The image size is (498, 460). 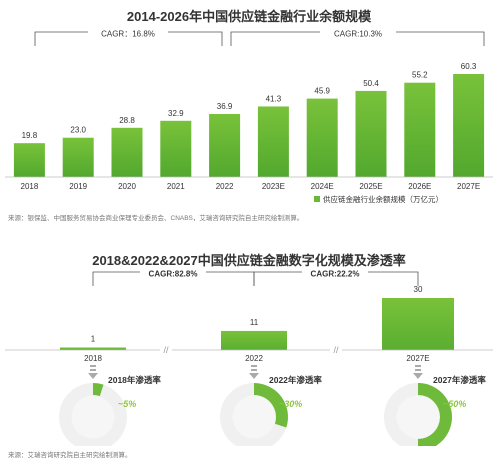 I want to click on tick-label2-2022: 2022, so click(x=254, y=358).